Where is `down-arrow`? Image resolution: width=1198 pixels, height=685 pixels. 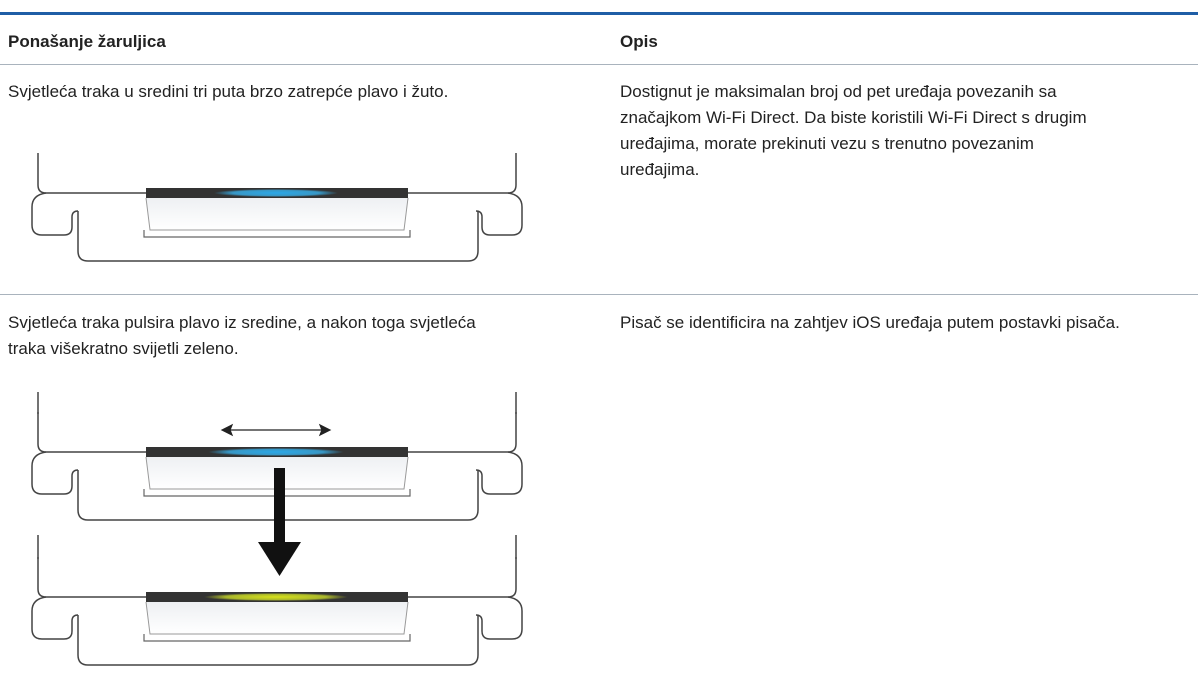
down-arrow is located at coordinates (279, 522).